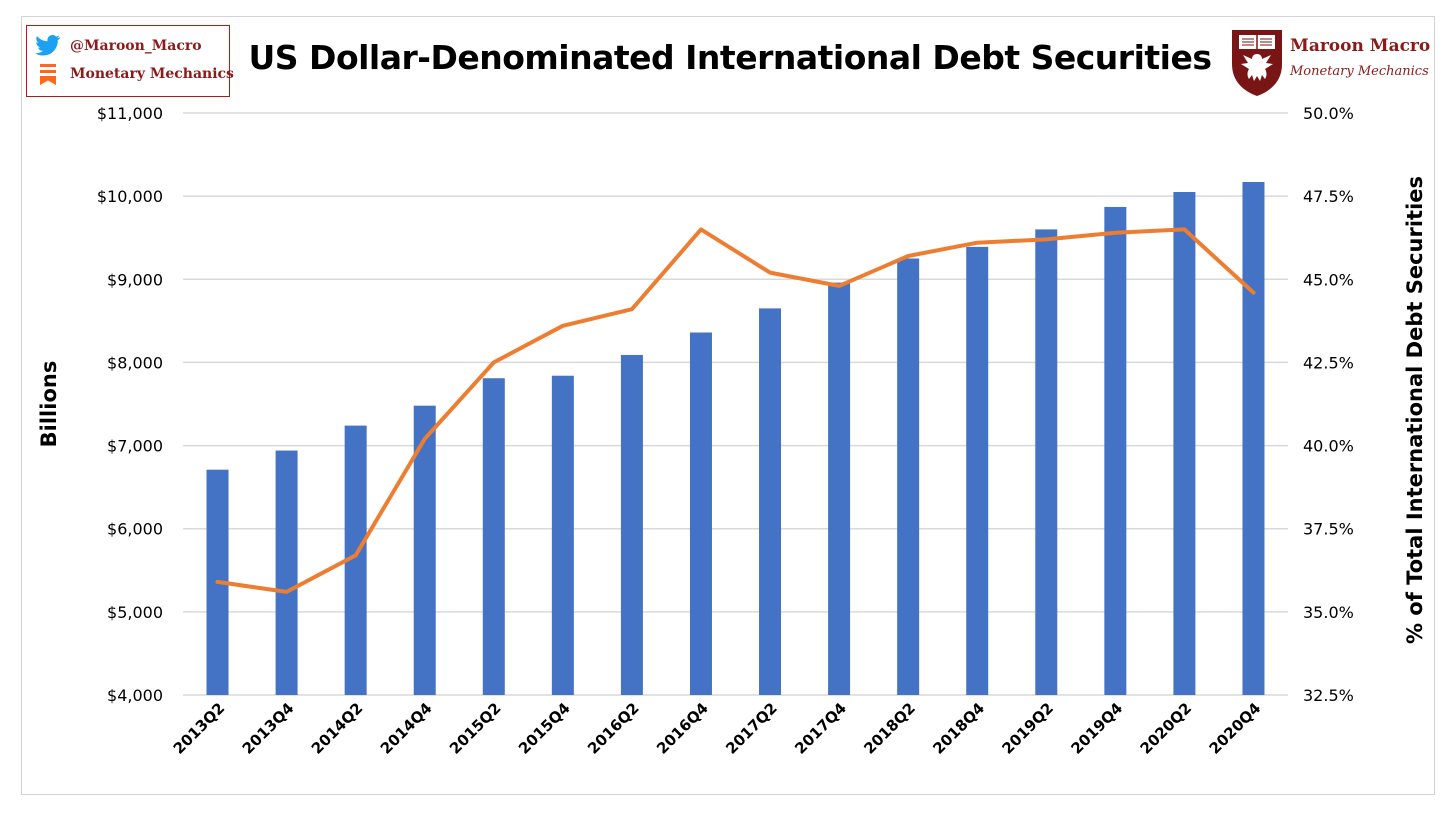  What do you see at coordinates (1328, 279) in the screenshot?
I see `y2-tick-label: 45.0%` at bounding box center [1328, 279].